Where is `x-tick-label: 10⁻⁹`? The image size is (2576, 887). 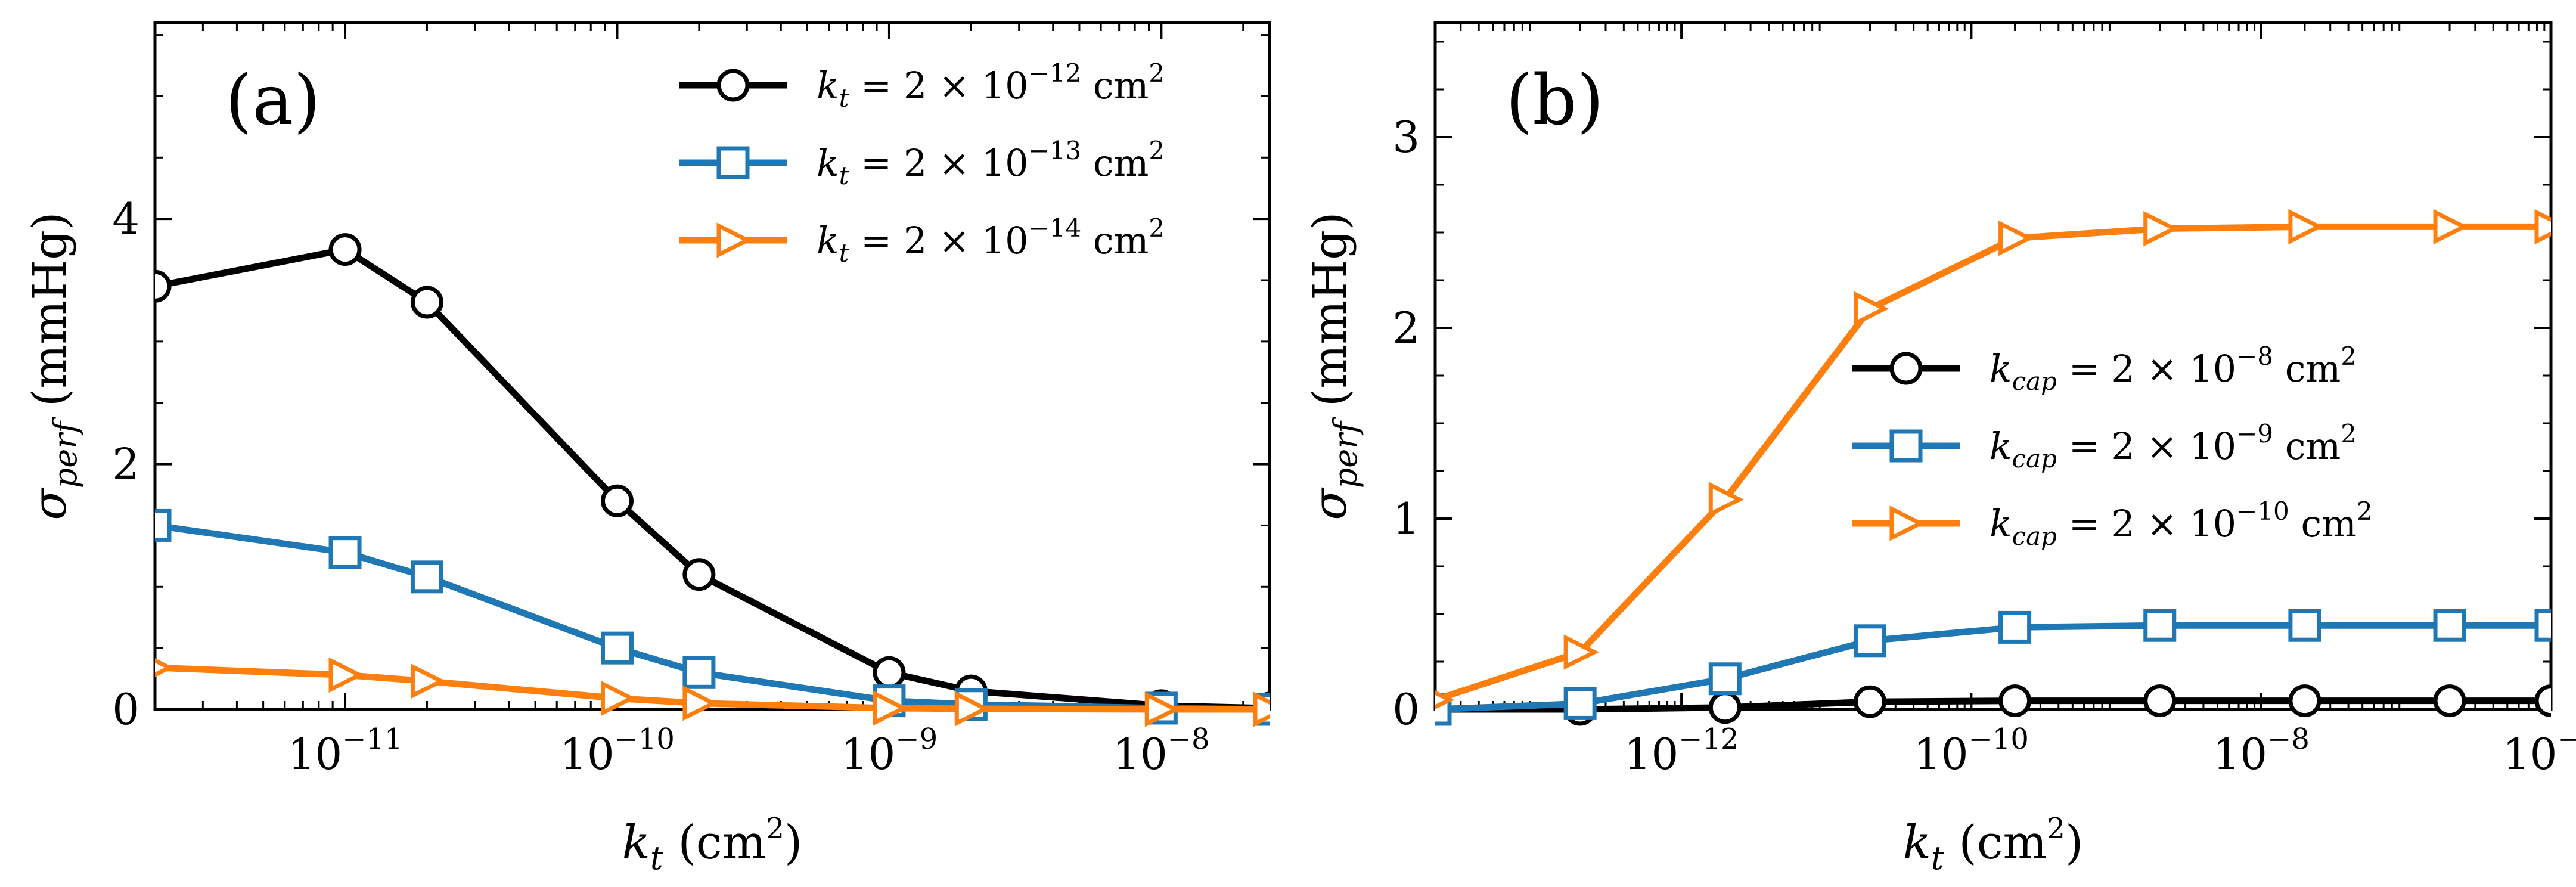
x-tick-label: 10⁻⁹ is located at coordinates (890, 751).